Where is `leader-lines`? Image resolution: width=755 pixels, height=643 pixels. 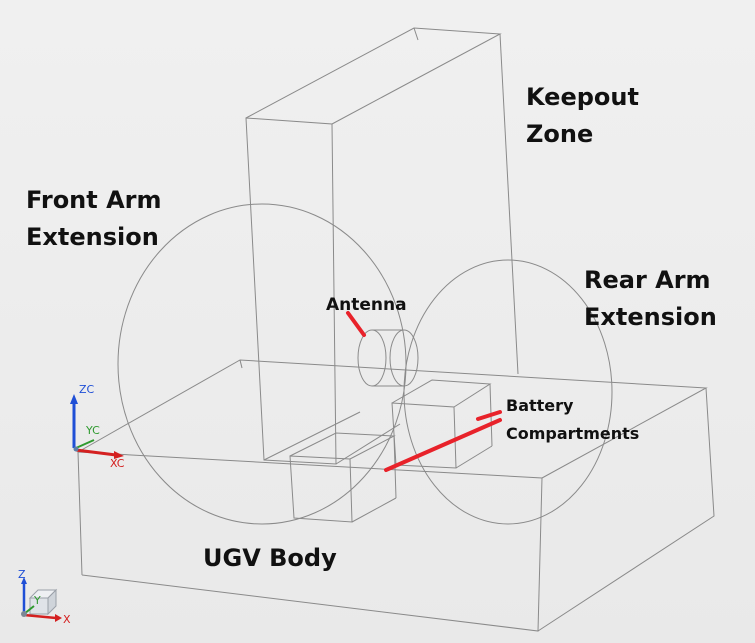 leader-lines is located at coordinates (424, 391).